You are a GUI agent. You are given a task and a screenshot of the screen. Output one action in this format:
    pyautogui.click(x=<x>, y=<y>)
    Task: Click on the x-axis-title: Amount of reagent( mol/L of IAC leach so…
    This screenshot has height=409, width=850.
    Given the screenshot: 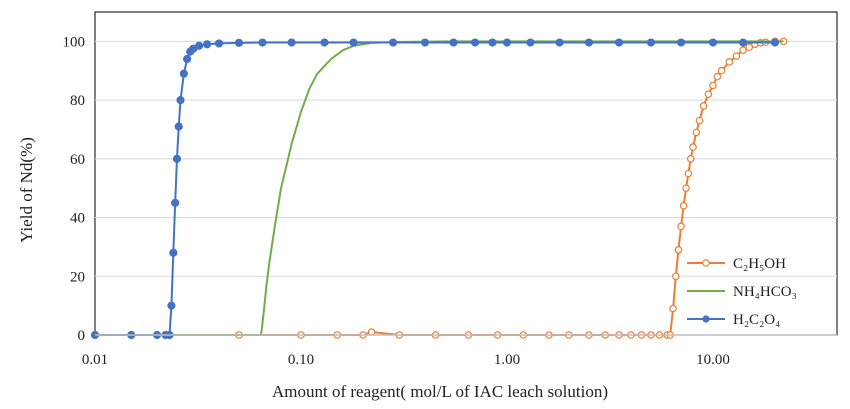 What is the action you would take?
    pyautogui.click(x=440, y=391)
    